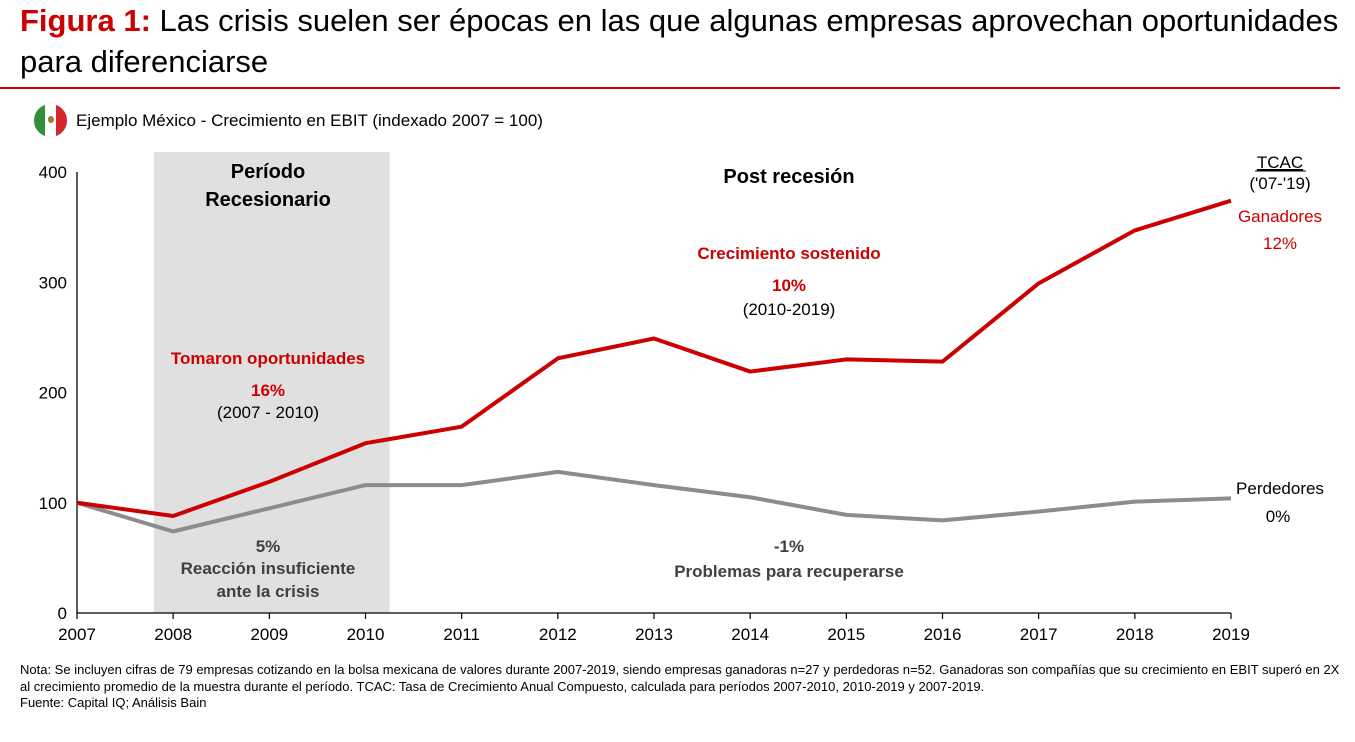 The height and width of the screenshot is (742, 1355). What do you see at coordinates (53, 393) in the screenshot?
I see `y-tick-label: 200` at bounding box center [53, 393].